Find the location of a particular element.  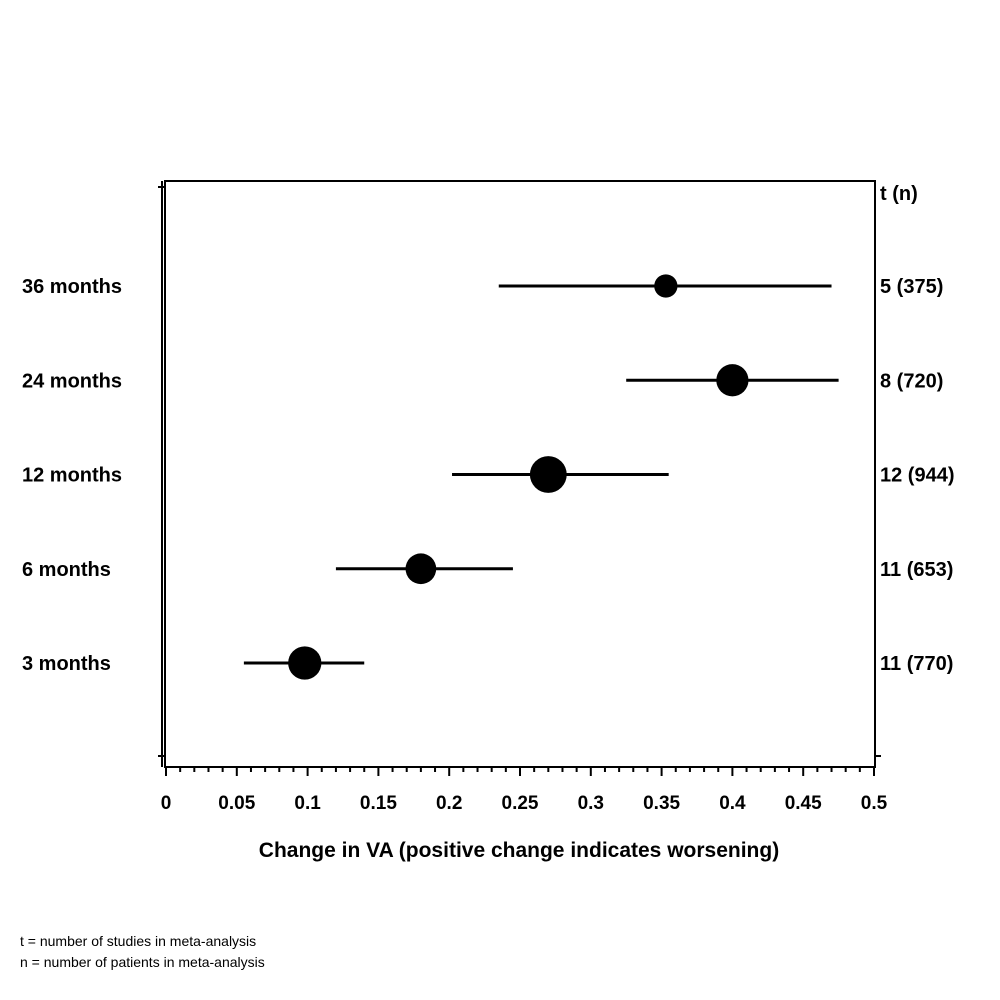

row-t-n-label: 11 (653) is located at coordinates (916, 570).